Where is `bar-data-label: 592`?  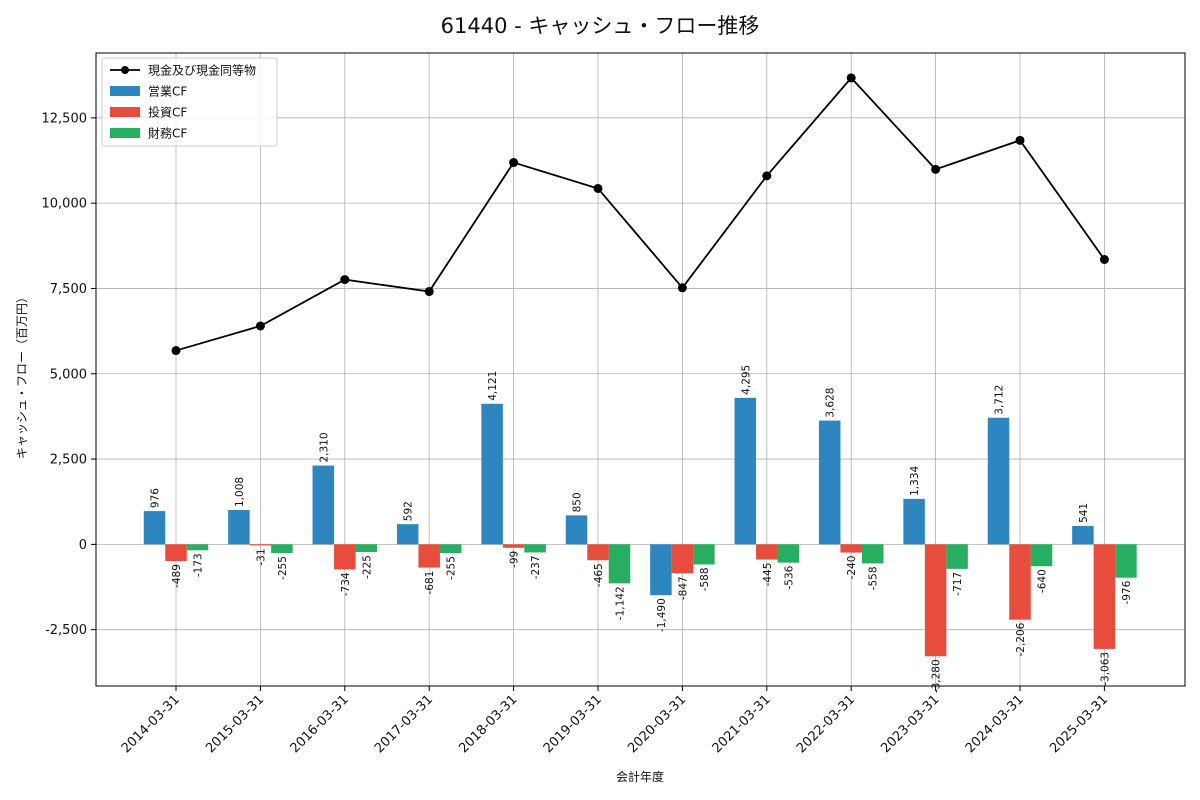 bar-data-label: 592 is located at coordinates (409, 511).